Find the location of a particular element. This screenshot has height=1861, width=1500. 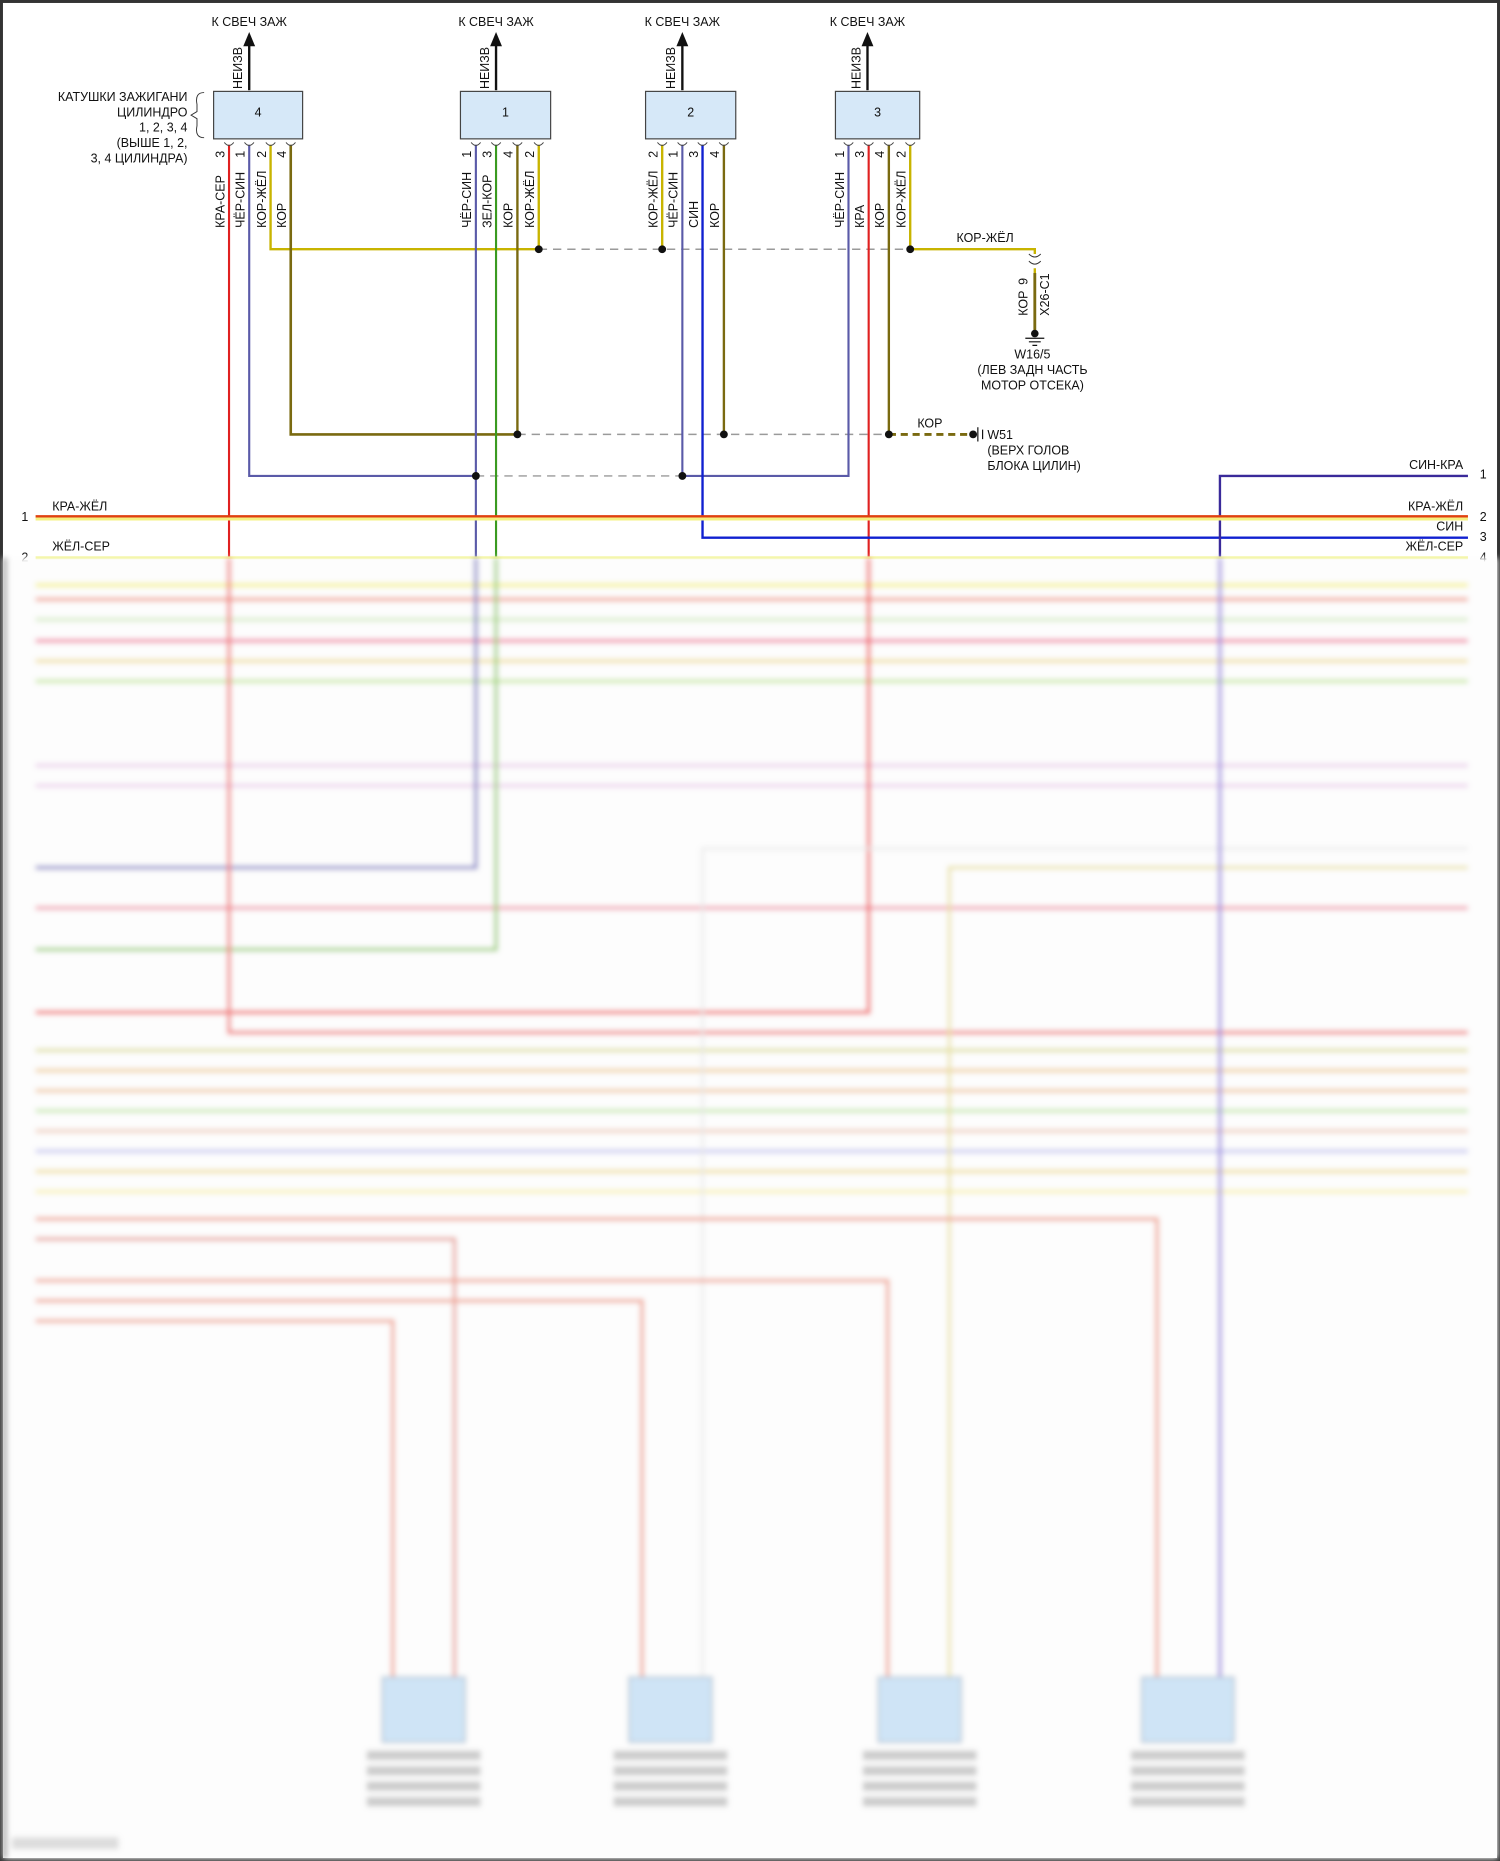

ground1-location: (ЛЕВ ЗАДН ЧАСТЬ is located at coordinates (1032, 370).